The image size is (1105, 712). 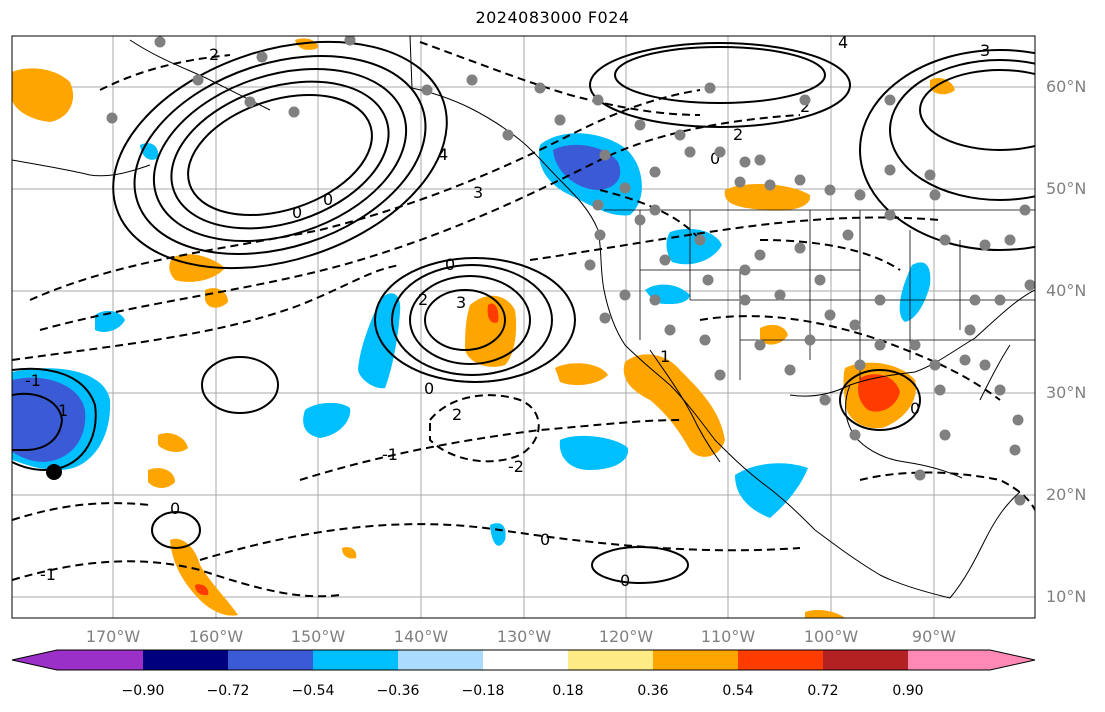 I want to click on lat-label-50n: 50°N, so click(x=1066, y=188).